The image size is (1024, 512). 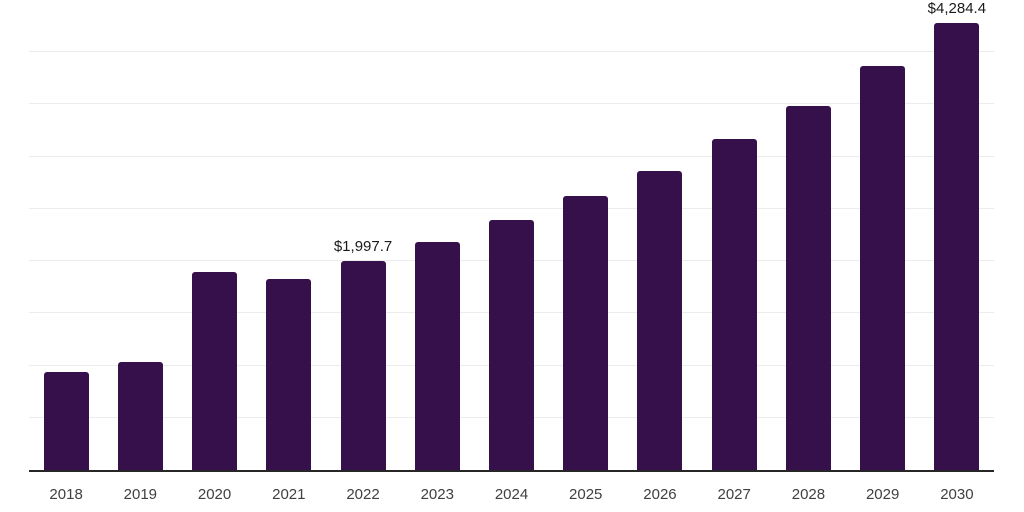 What do you see at coordinates (808, 494) in the screenshot?
I see `x-tick-label-2028: 2028` at bounding box center [808, 494].